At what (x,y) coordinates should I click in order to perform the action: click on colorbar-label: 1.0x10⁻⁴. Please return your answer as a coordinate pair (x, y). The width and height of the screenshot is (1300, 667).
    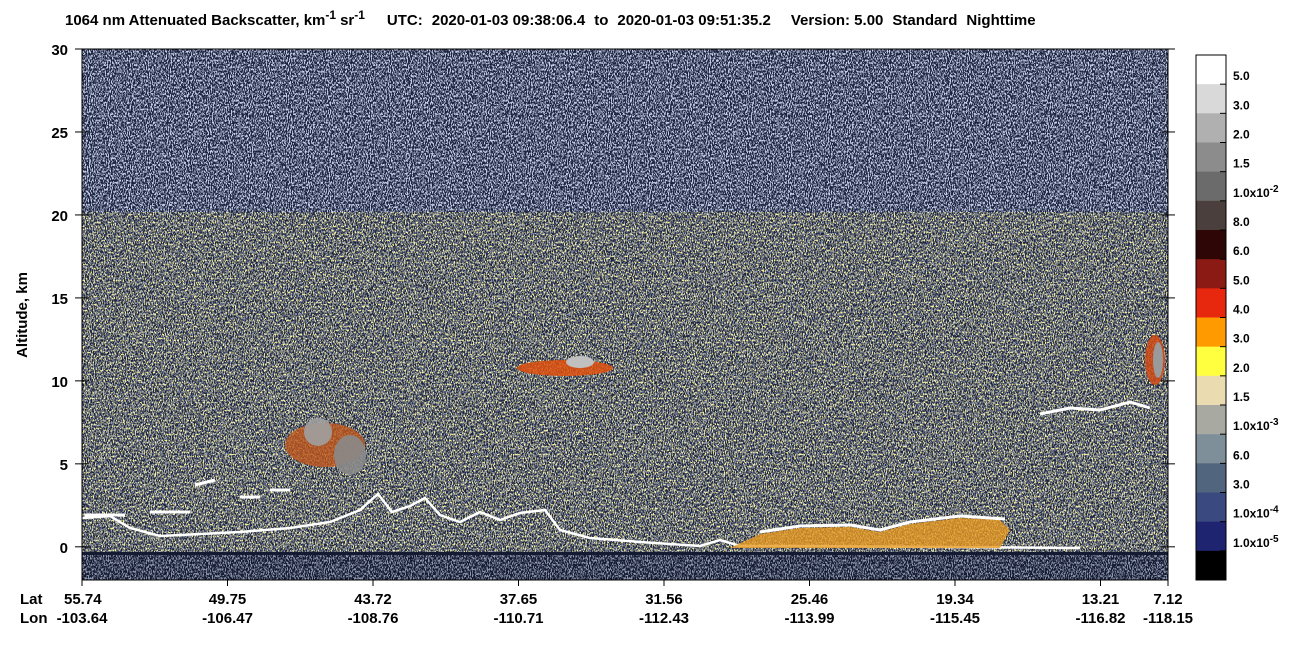
    Looking at the image, I should click on (1256, 513).